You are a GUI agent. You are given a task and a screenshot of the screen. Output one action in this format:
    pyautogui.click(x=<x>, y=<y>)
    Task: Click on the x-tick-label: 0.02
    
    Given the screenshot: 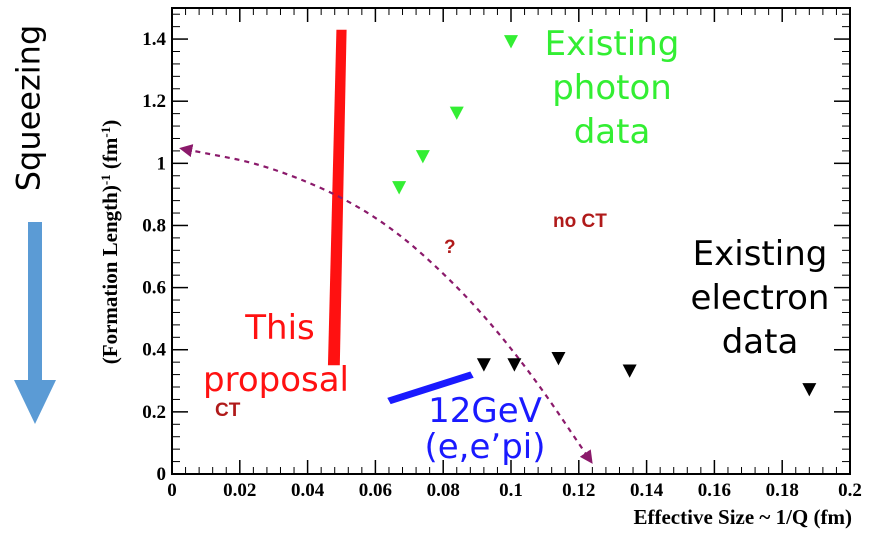 What is the action you would take?
    pyautogui.click(x=239, y=490)
    